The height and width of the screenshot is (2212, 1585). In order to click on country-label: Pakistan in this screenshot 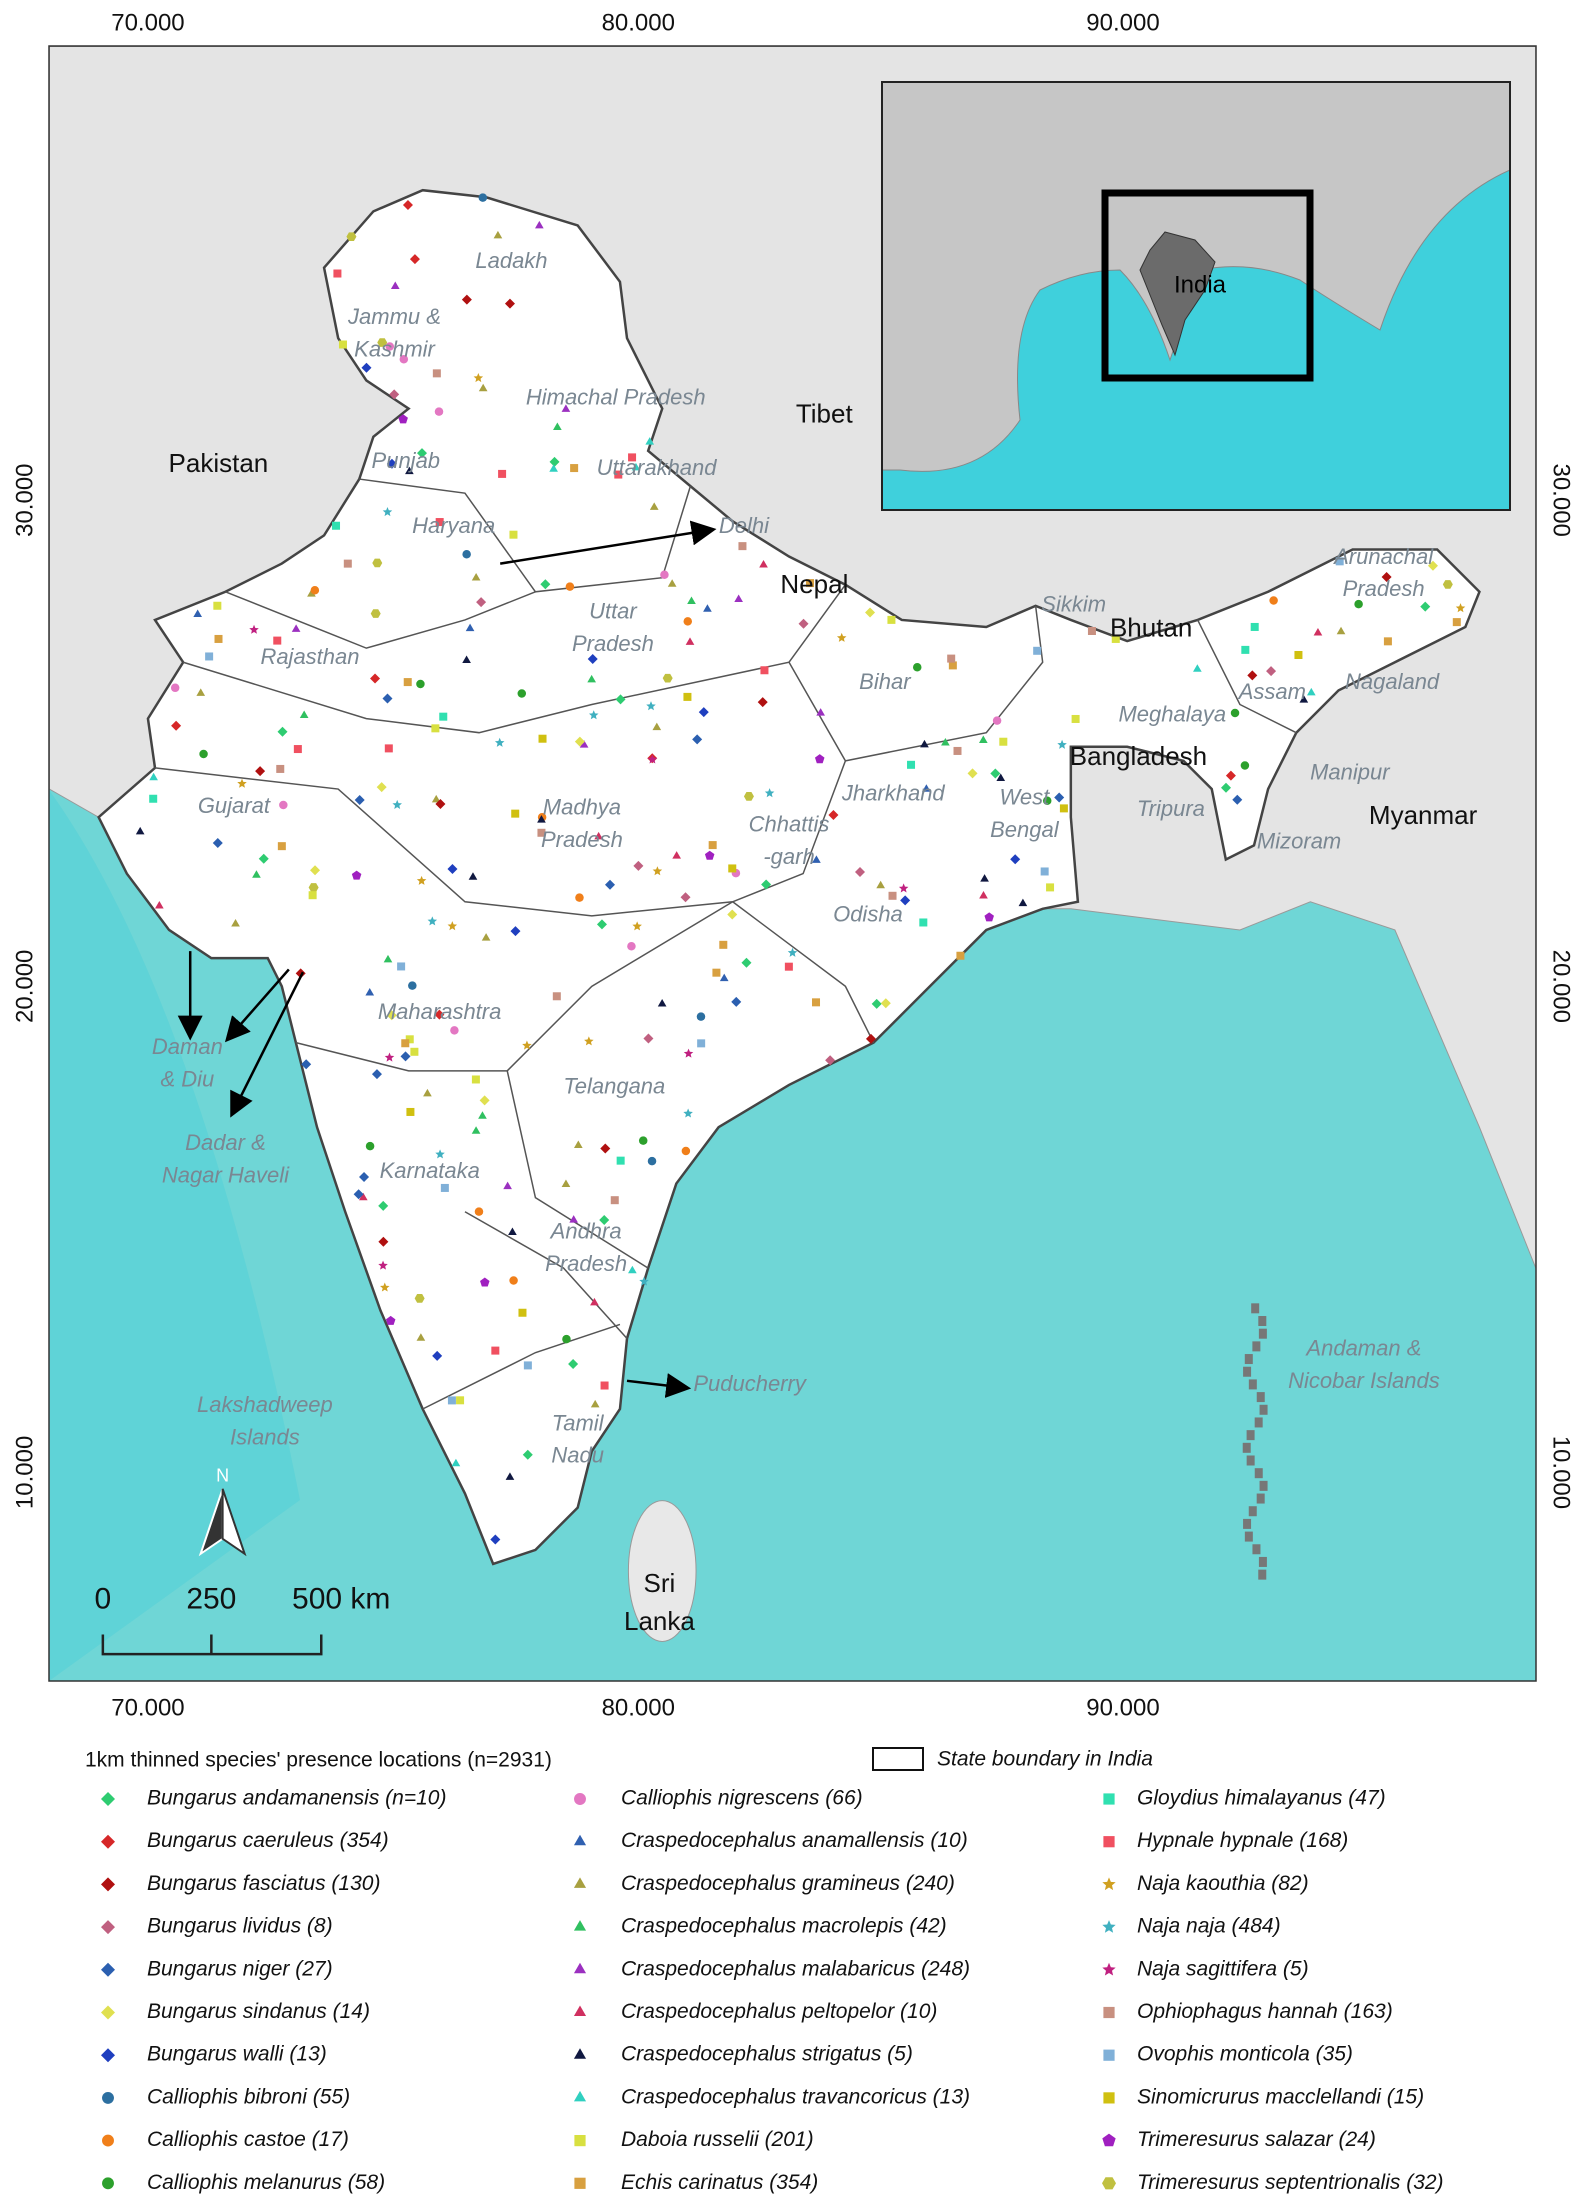, I will do `click(219, 463)`.